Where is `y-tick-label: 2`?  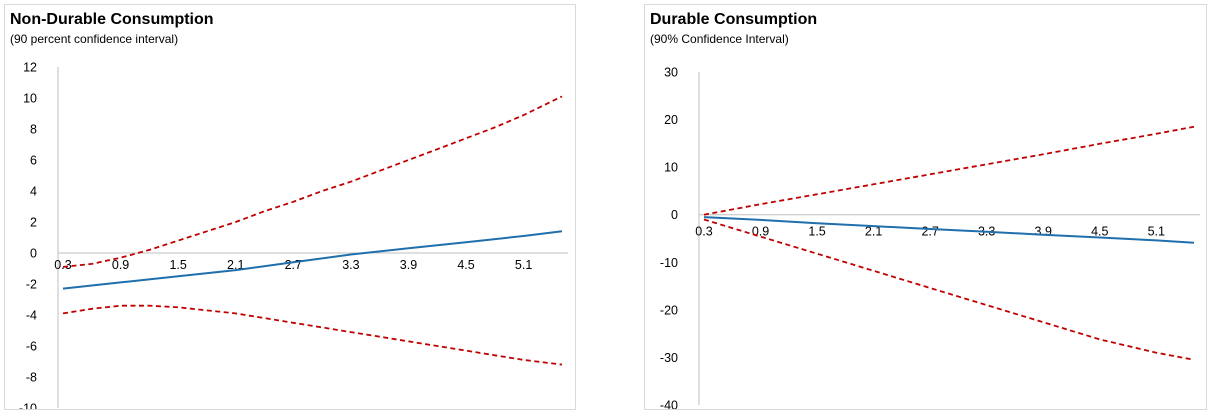 y-tick-label: 2 is located at coordinates (33, 223).